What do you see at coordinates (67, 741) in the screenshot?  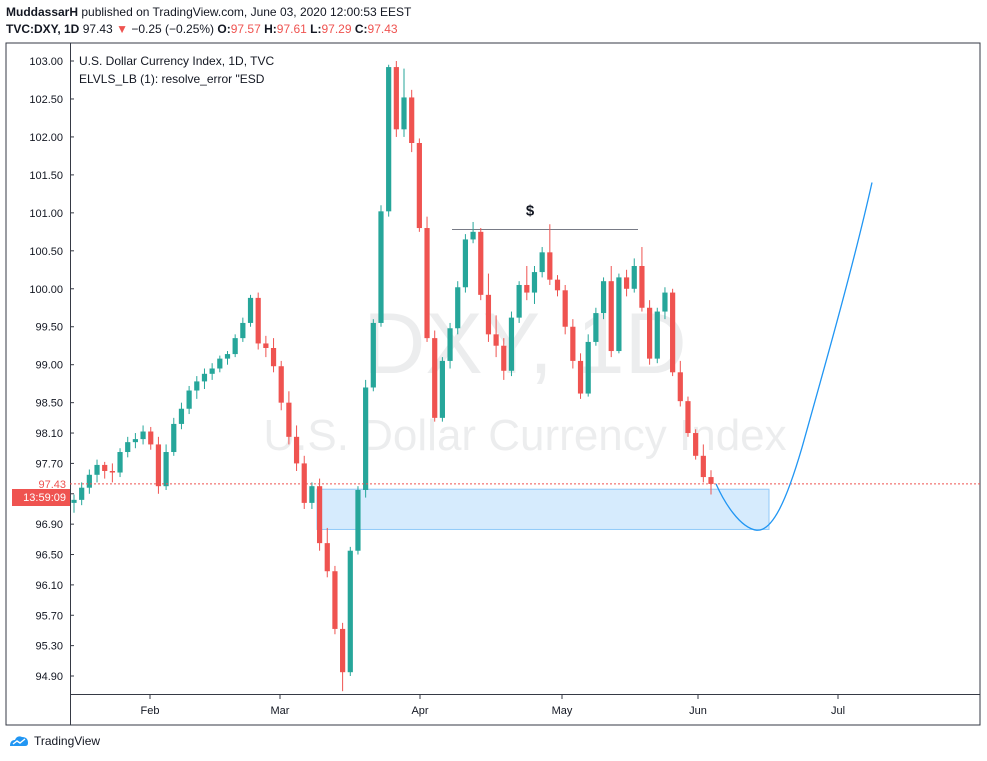 I see `tradingview-brand: TradingView` at bounding box center [67, 741].